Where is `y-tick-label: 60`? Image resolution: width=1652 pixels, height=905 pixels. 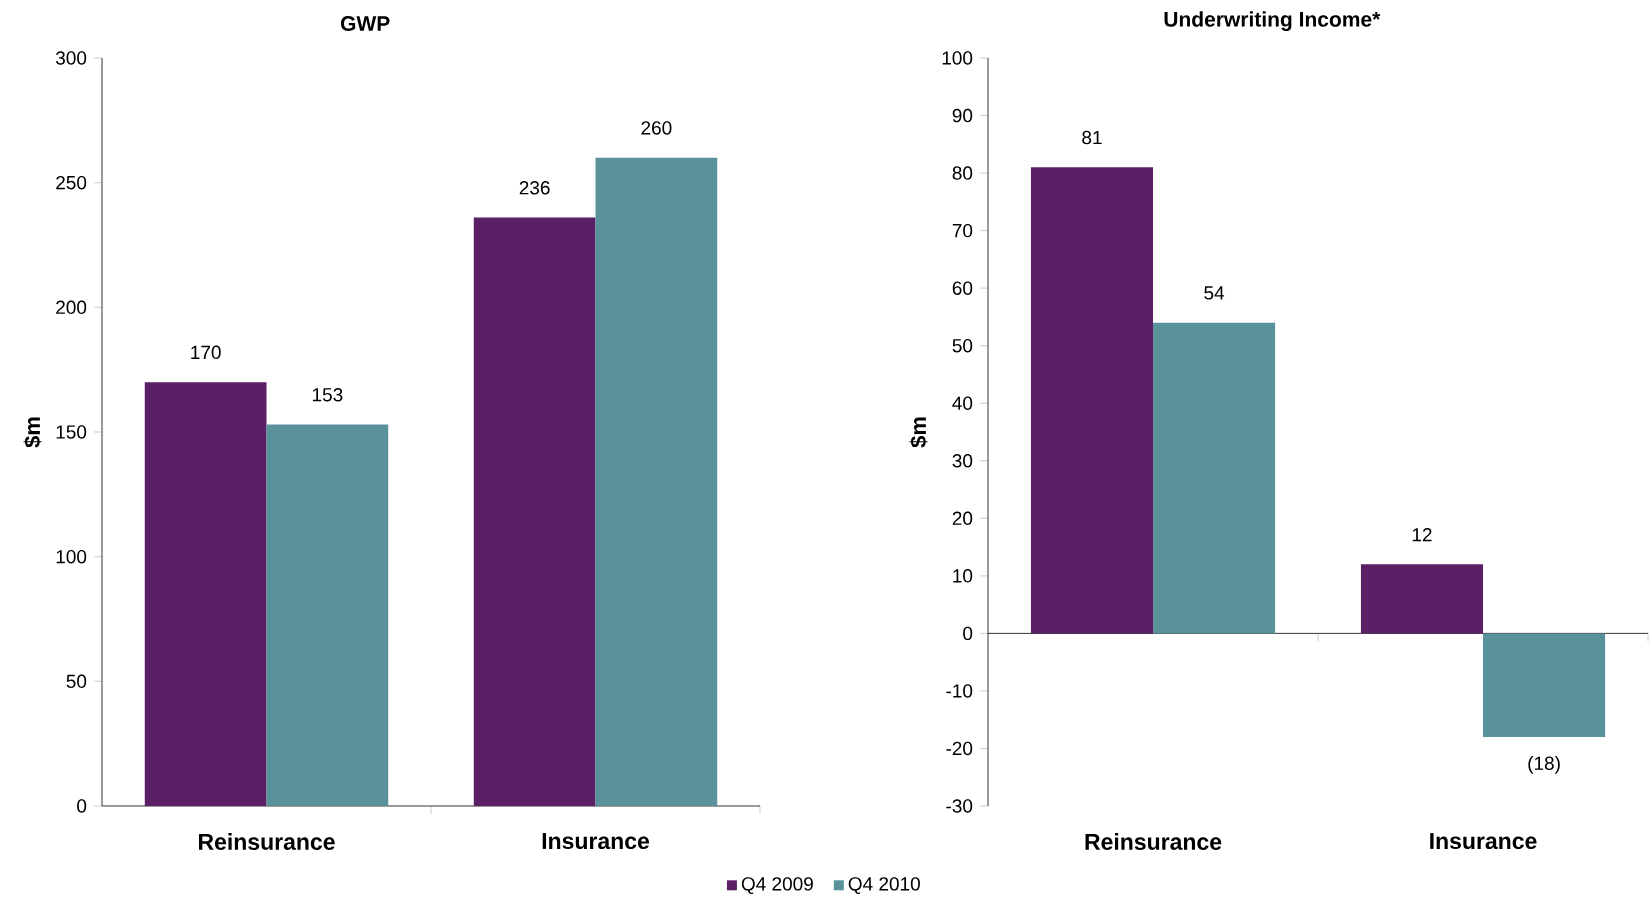
y-tick-label: 60 is located at coordinates (962, 288).